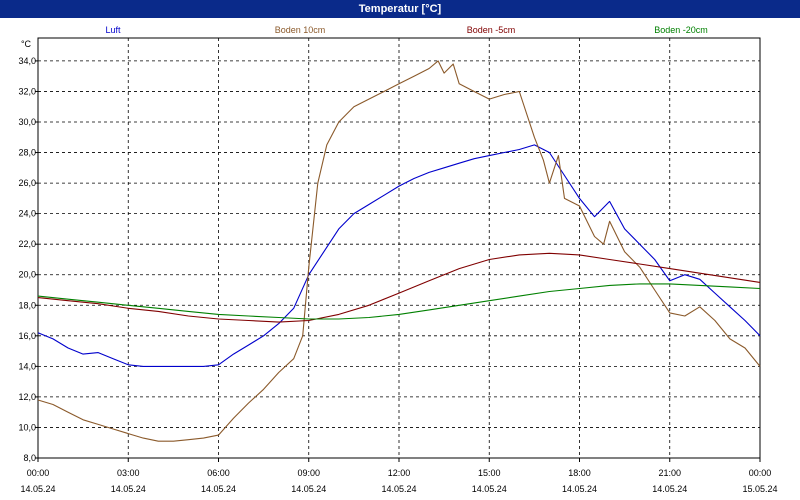  Describe the element at coordinates (128, 473) in the screenshot. I see `x-tick-time: 03:00` at that location.